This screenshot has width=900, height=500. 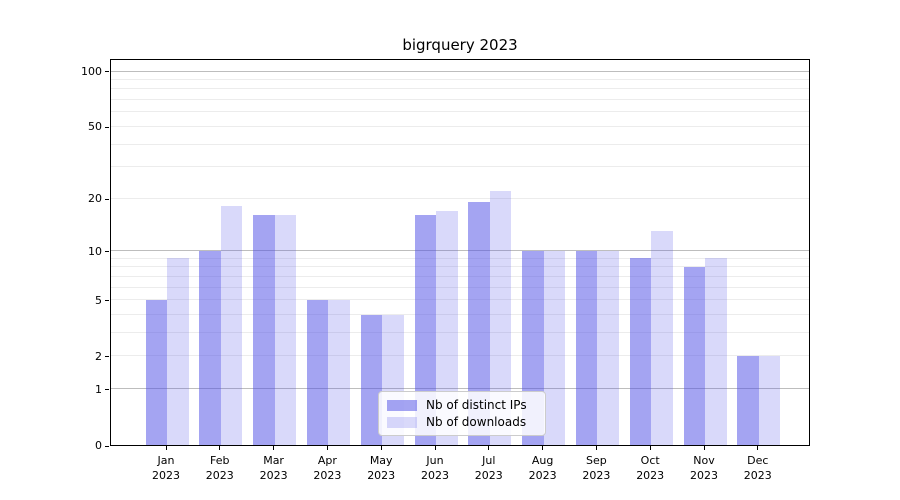 I want to click on bar-ips-dec, so click(x=748, y=400).